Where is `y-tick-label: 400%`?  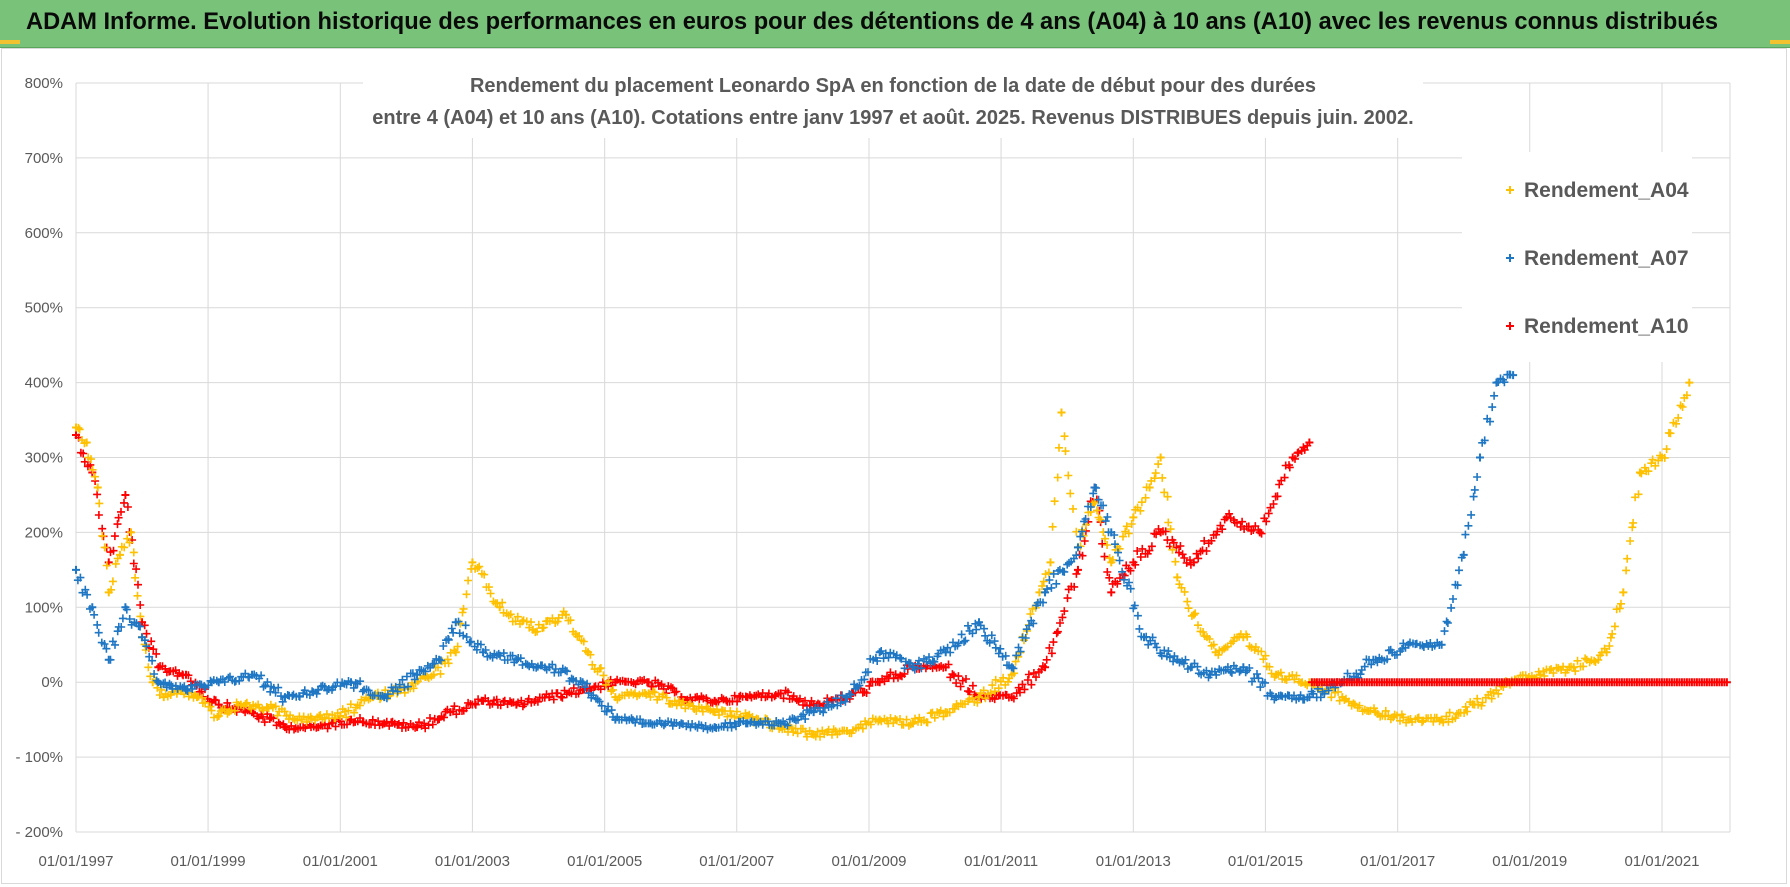 y-tick-label: 400% is located at coordinates (44, 383).